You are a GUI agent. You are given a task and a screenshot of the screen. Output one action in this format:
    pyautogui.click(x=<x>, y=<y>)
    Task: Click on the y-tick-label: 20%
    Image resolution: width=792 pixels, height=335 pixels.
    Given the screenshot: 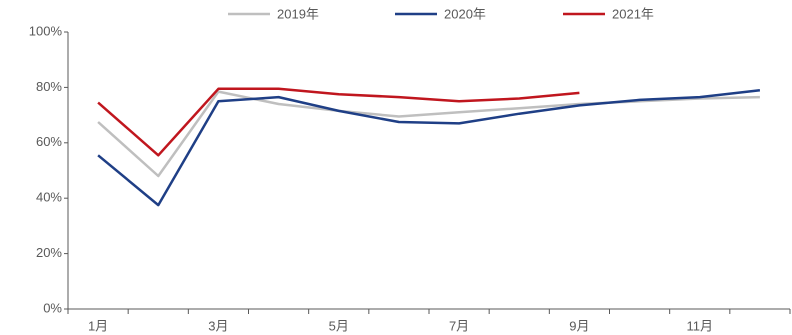 What is the action you would take?
    pyautogui.click(x=49, y=252)
    